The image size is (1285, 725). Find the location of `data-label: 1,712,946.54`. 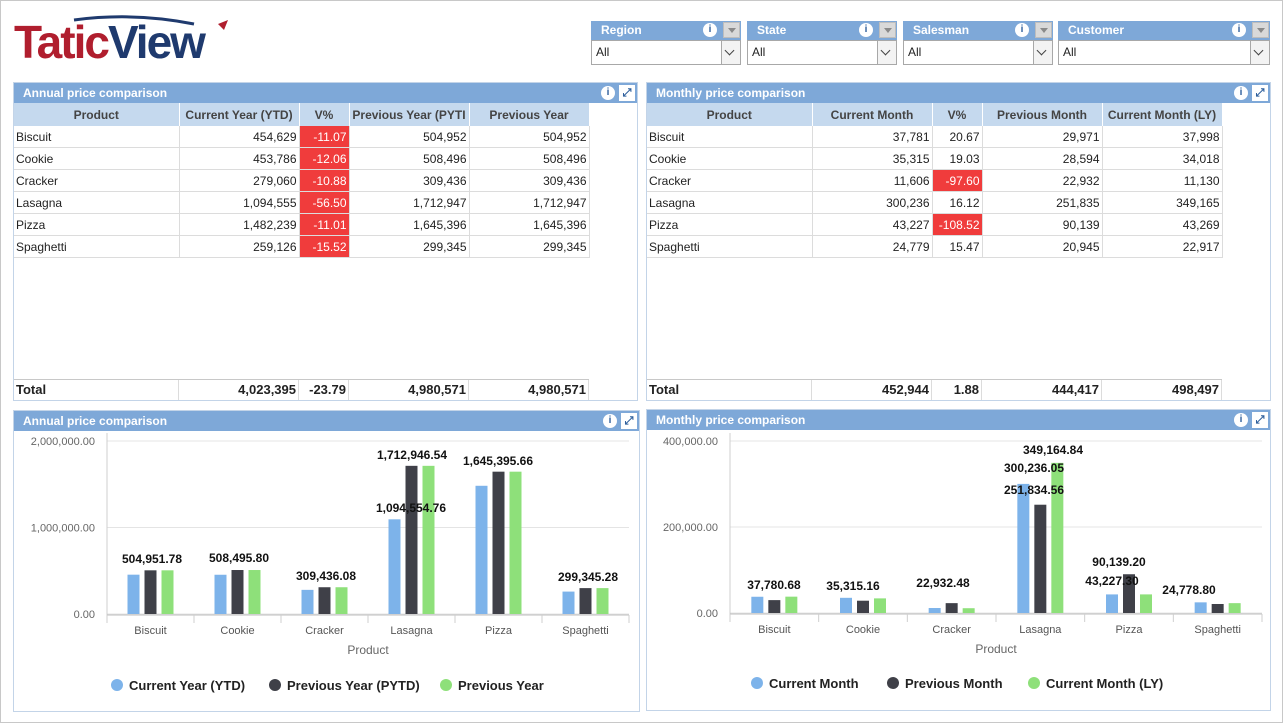

data-label: 1,712,946.54 is located at coordinates (412, 455).